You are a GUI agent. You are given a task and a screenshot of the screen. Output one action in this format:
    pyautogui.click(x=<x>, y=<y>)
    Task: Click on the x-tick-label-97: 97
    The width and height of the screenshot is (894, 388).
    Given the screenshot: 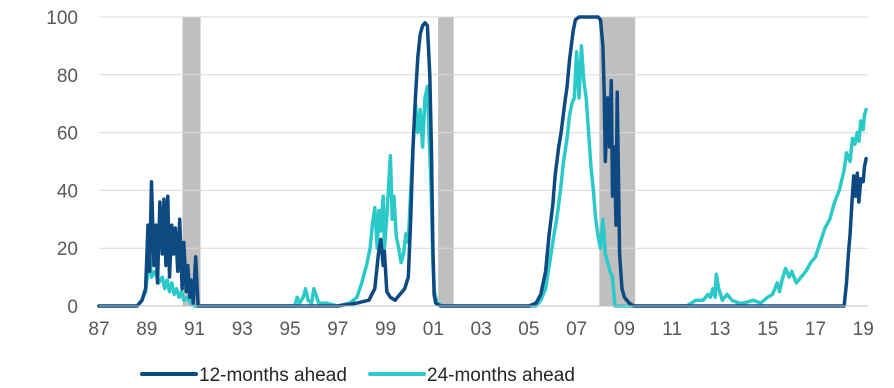 What is the action you would take?
    pyautogui.click(x=337, y=329)
    